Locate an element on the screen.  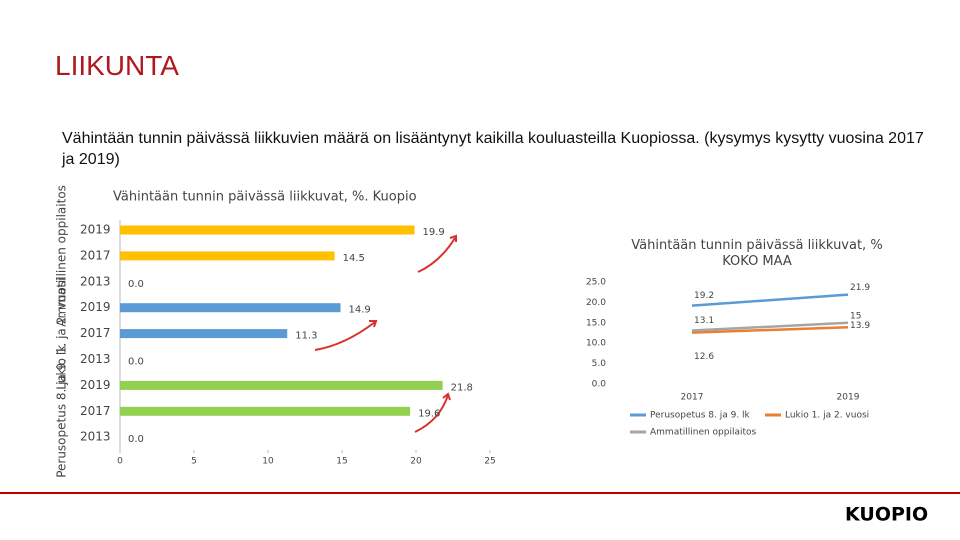
value-label: 21.8 is located at coordinates (462, 387).